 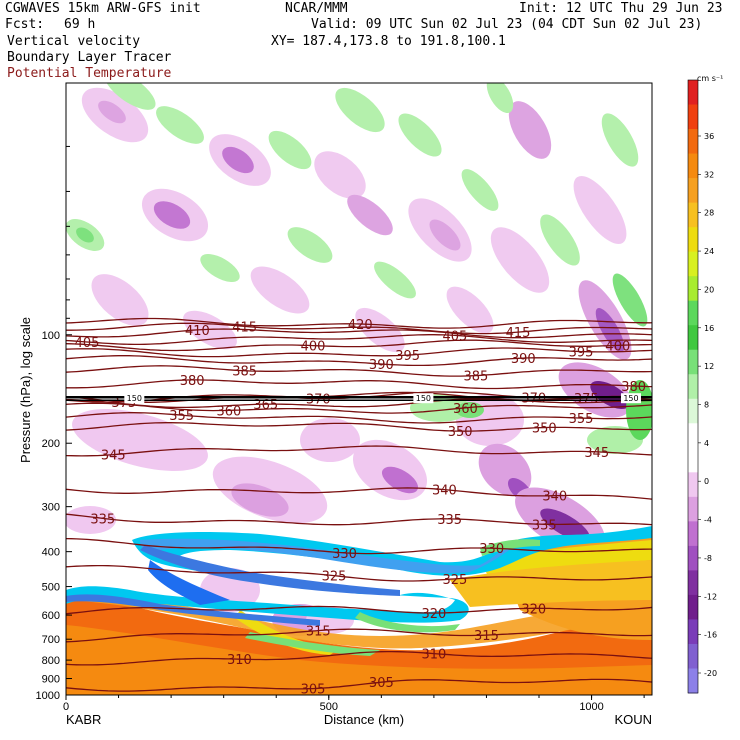 I want to click on colorbar-label: -12, so click(x=710, y=596).